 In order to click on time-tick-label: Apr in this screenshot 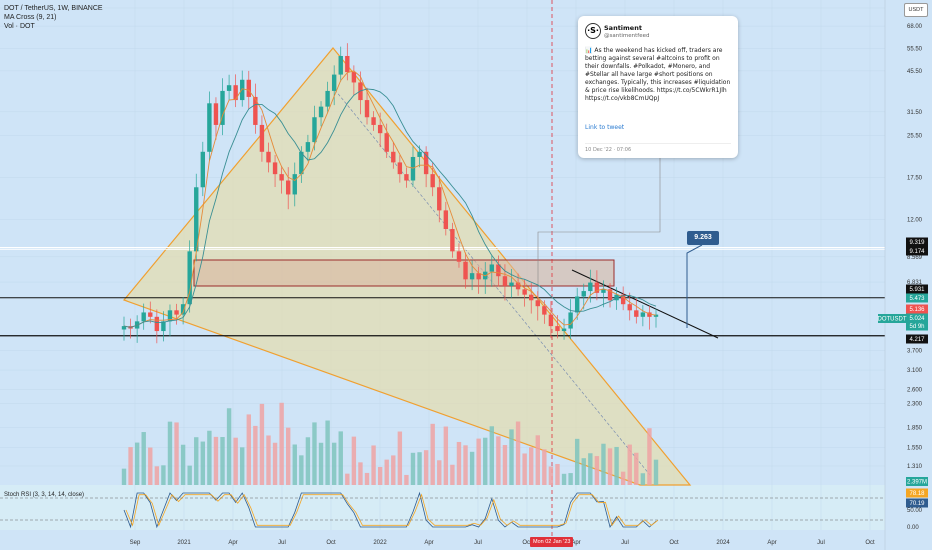, I will do `click(771, 543)`.